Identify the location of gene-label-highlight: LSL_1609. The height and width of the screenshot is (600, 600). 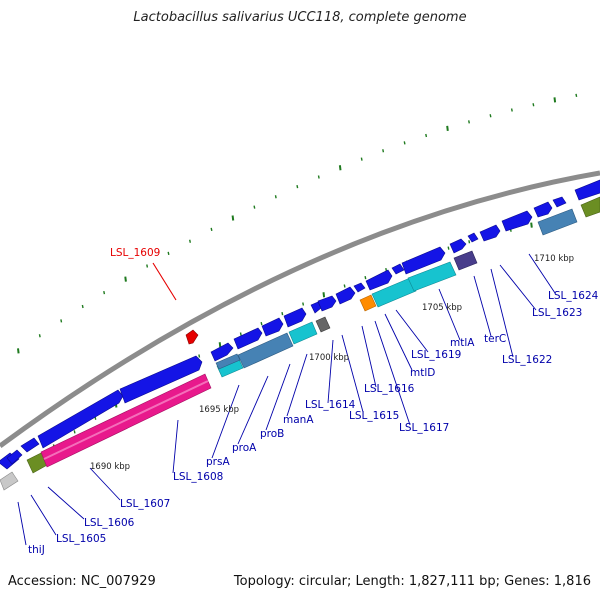
(135, 253).